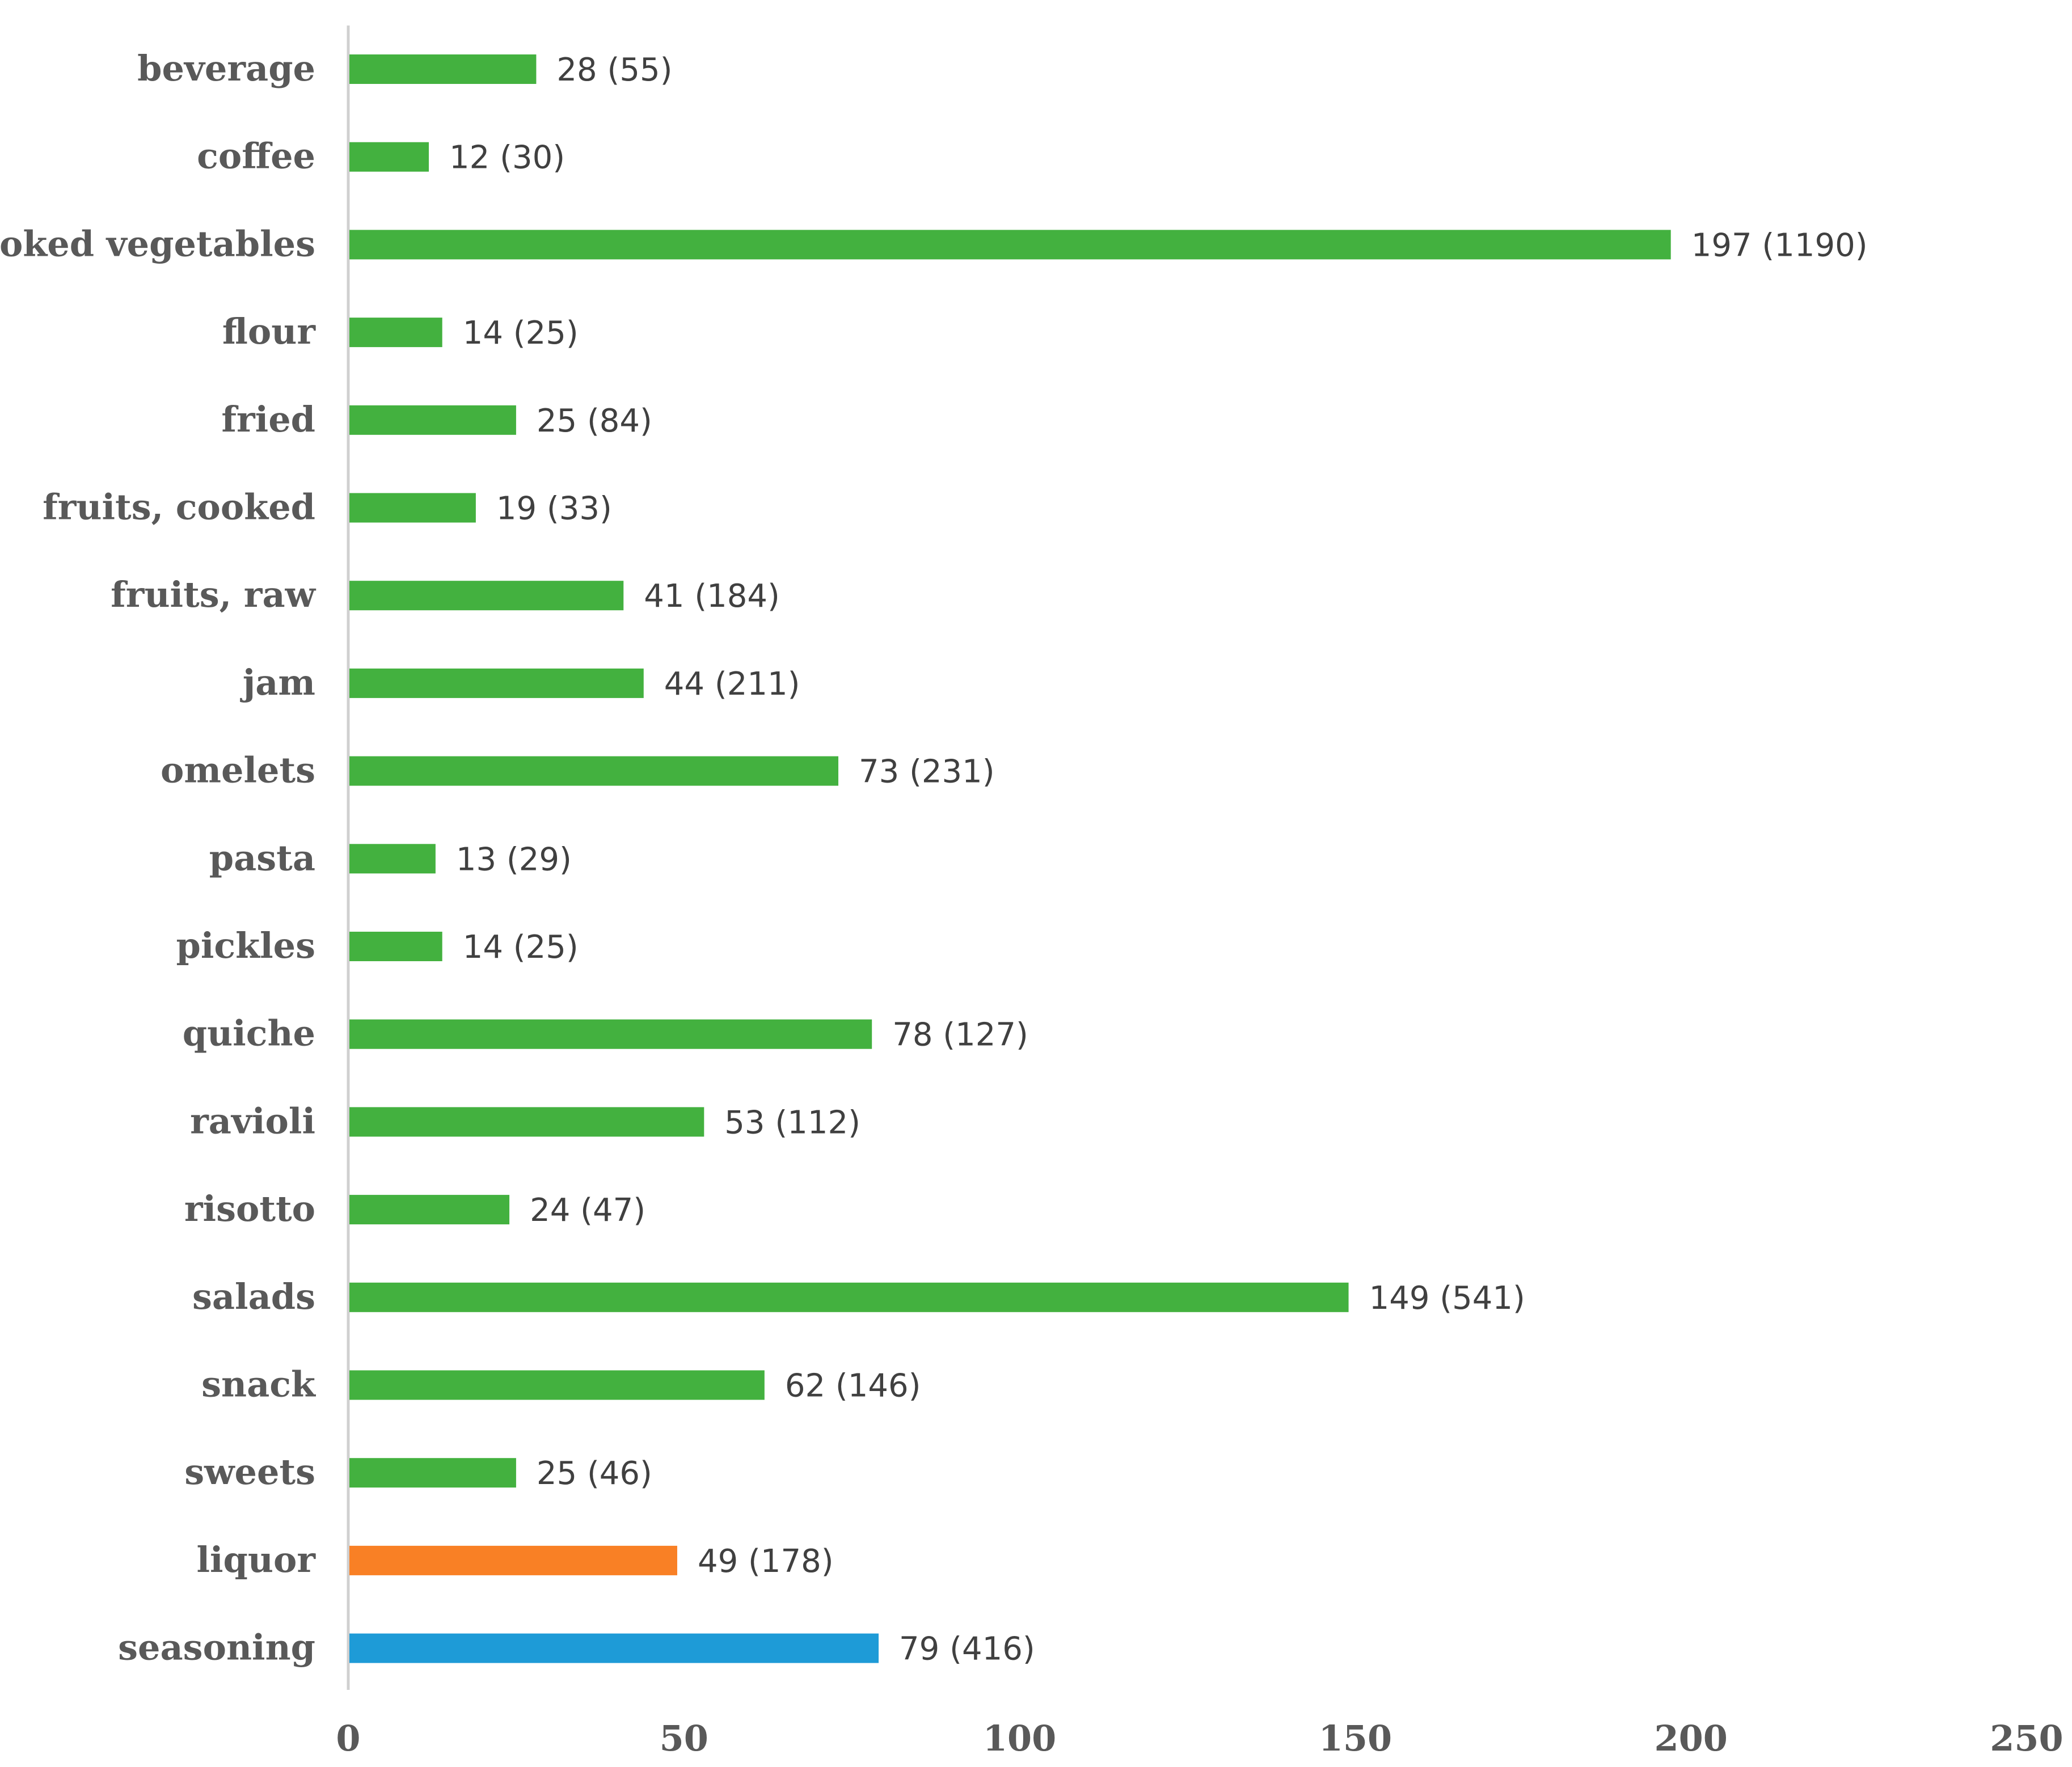 The width and height of the screenshot is (2072, 1767). I want to click on data-label: 25 (46), so click(594, 1473).